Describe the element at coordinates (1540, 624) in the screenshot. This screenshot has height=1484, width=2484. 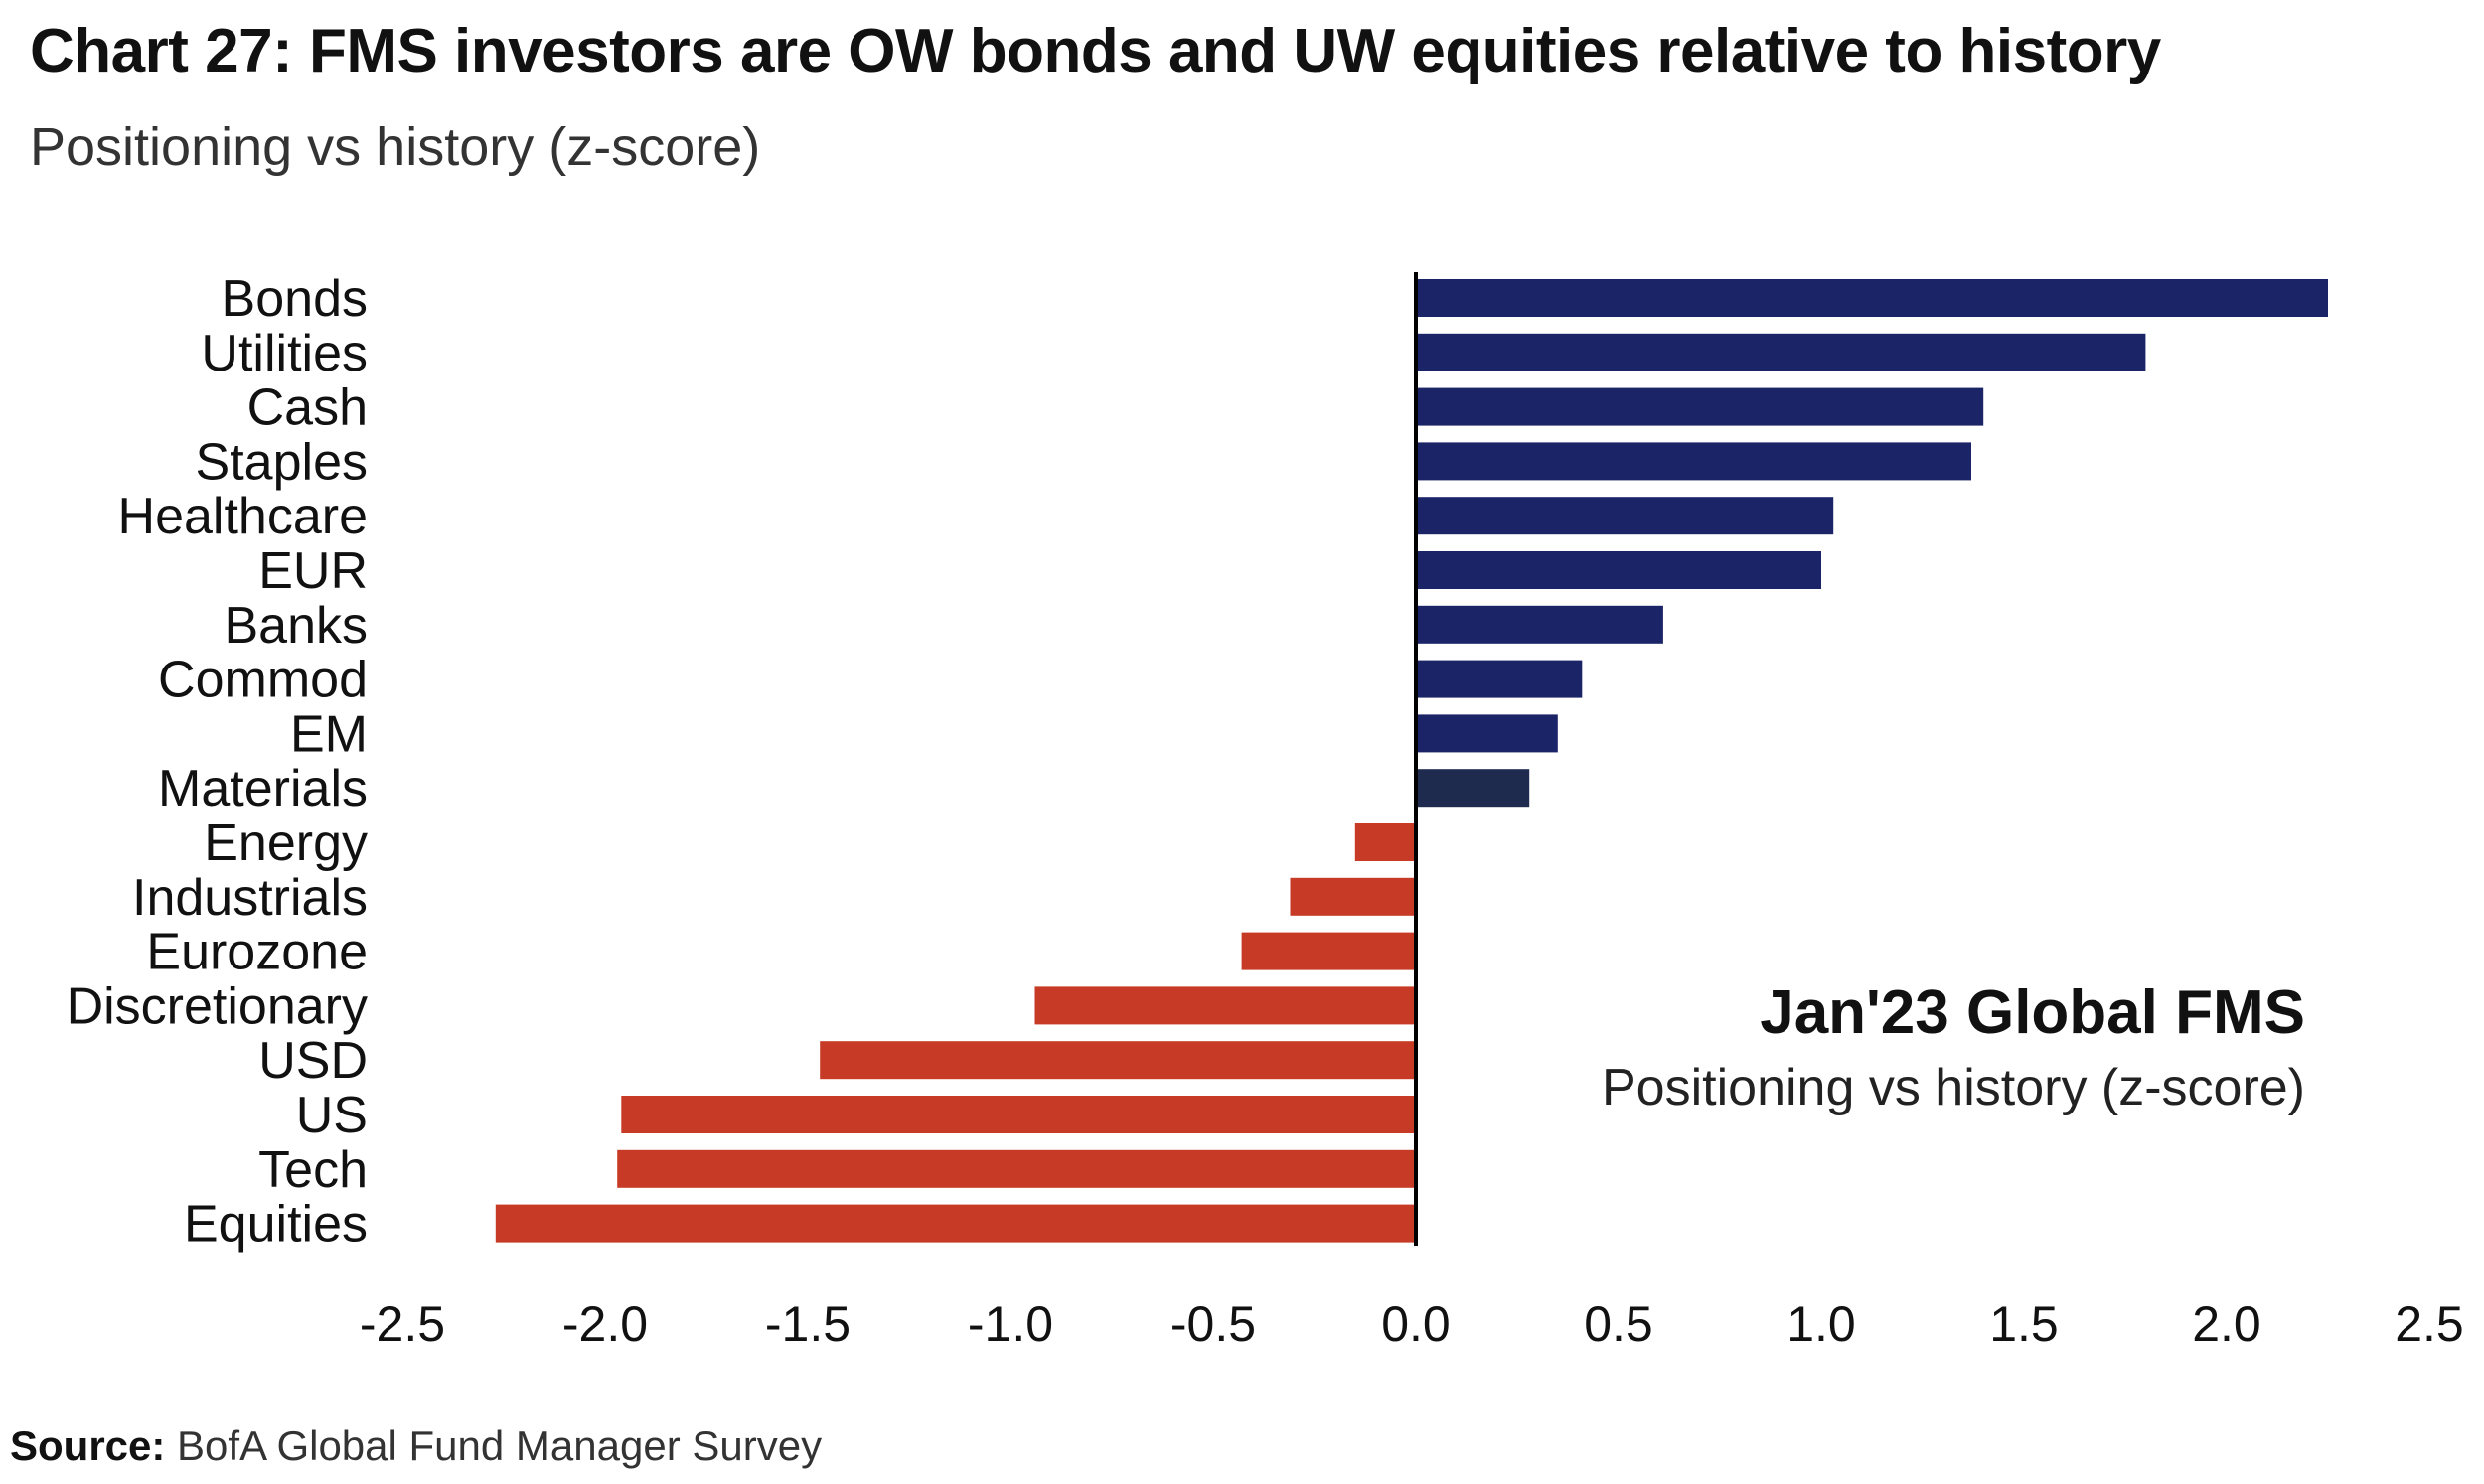
I see `bar-banks` at that location.